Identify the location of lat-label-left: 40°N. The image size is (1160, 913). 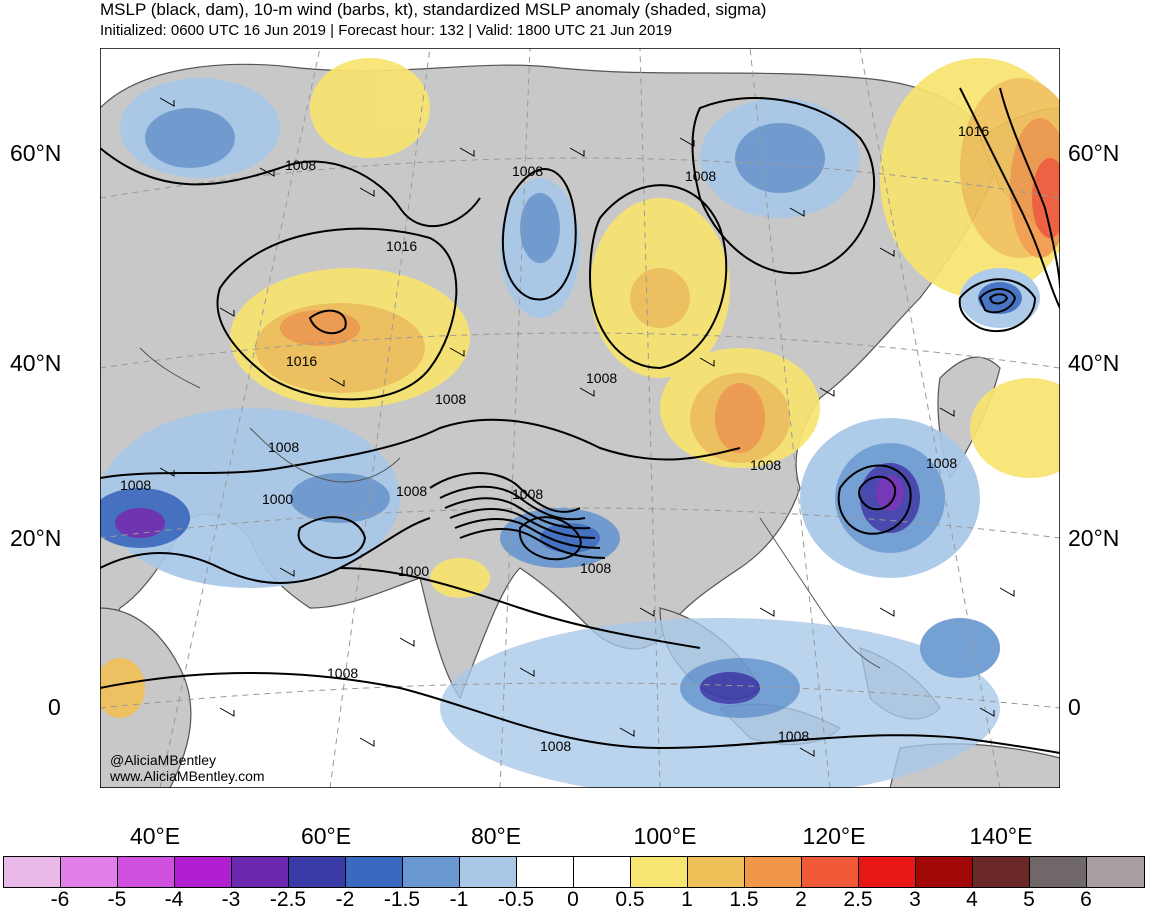
(36, 363).